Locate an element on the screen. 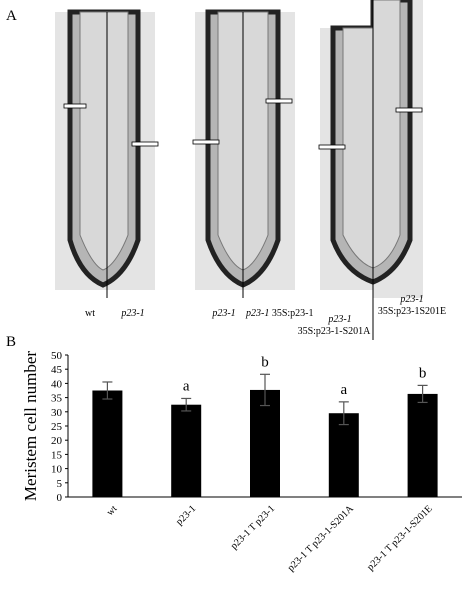 The height and width of the screenshot is (593, 474). panel-label: B is located at coordinates (11, 342).